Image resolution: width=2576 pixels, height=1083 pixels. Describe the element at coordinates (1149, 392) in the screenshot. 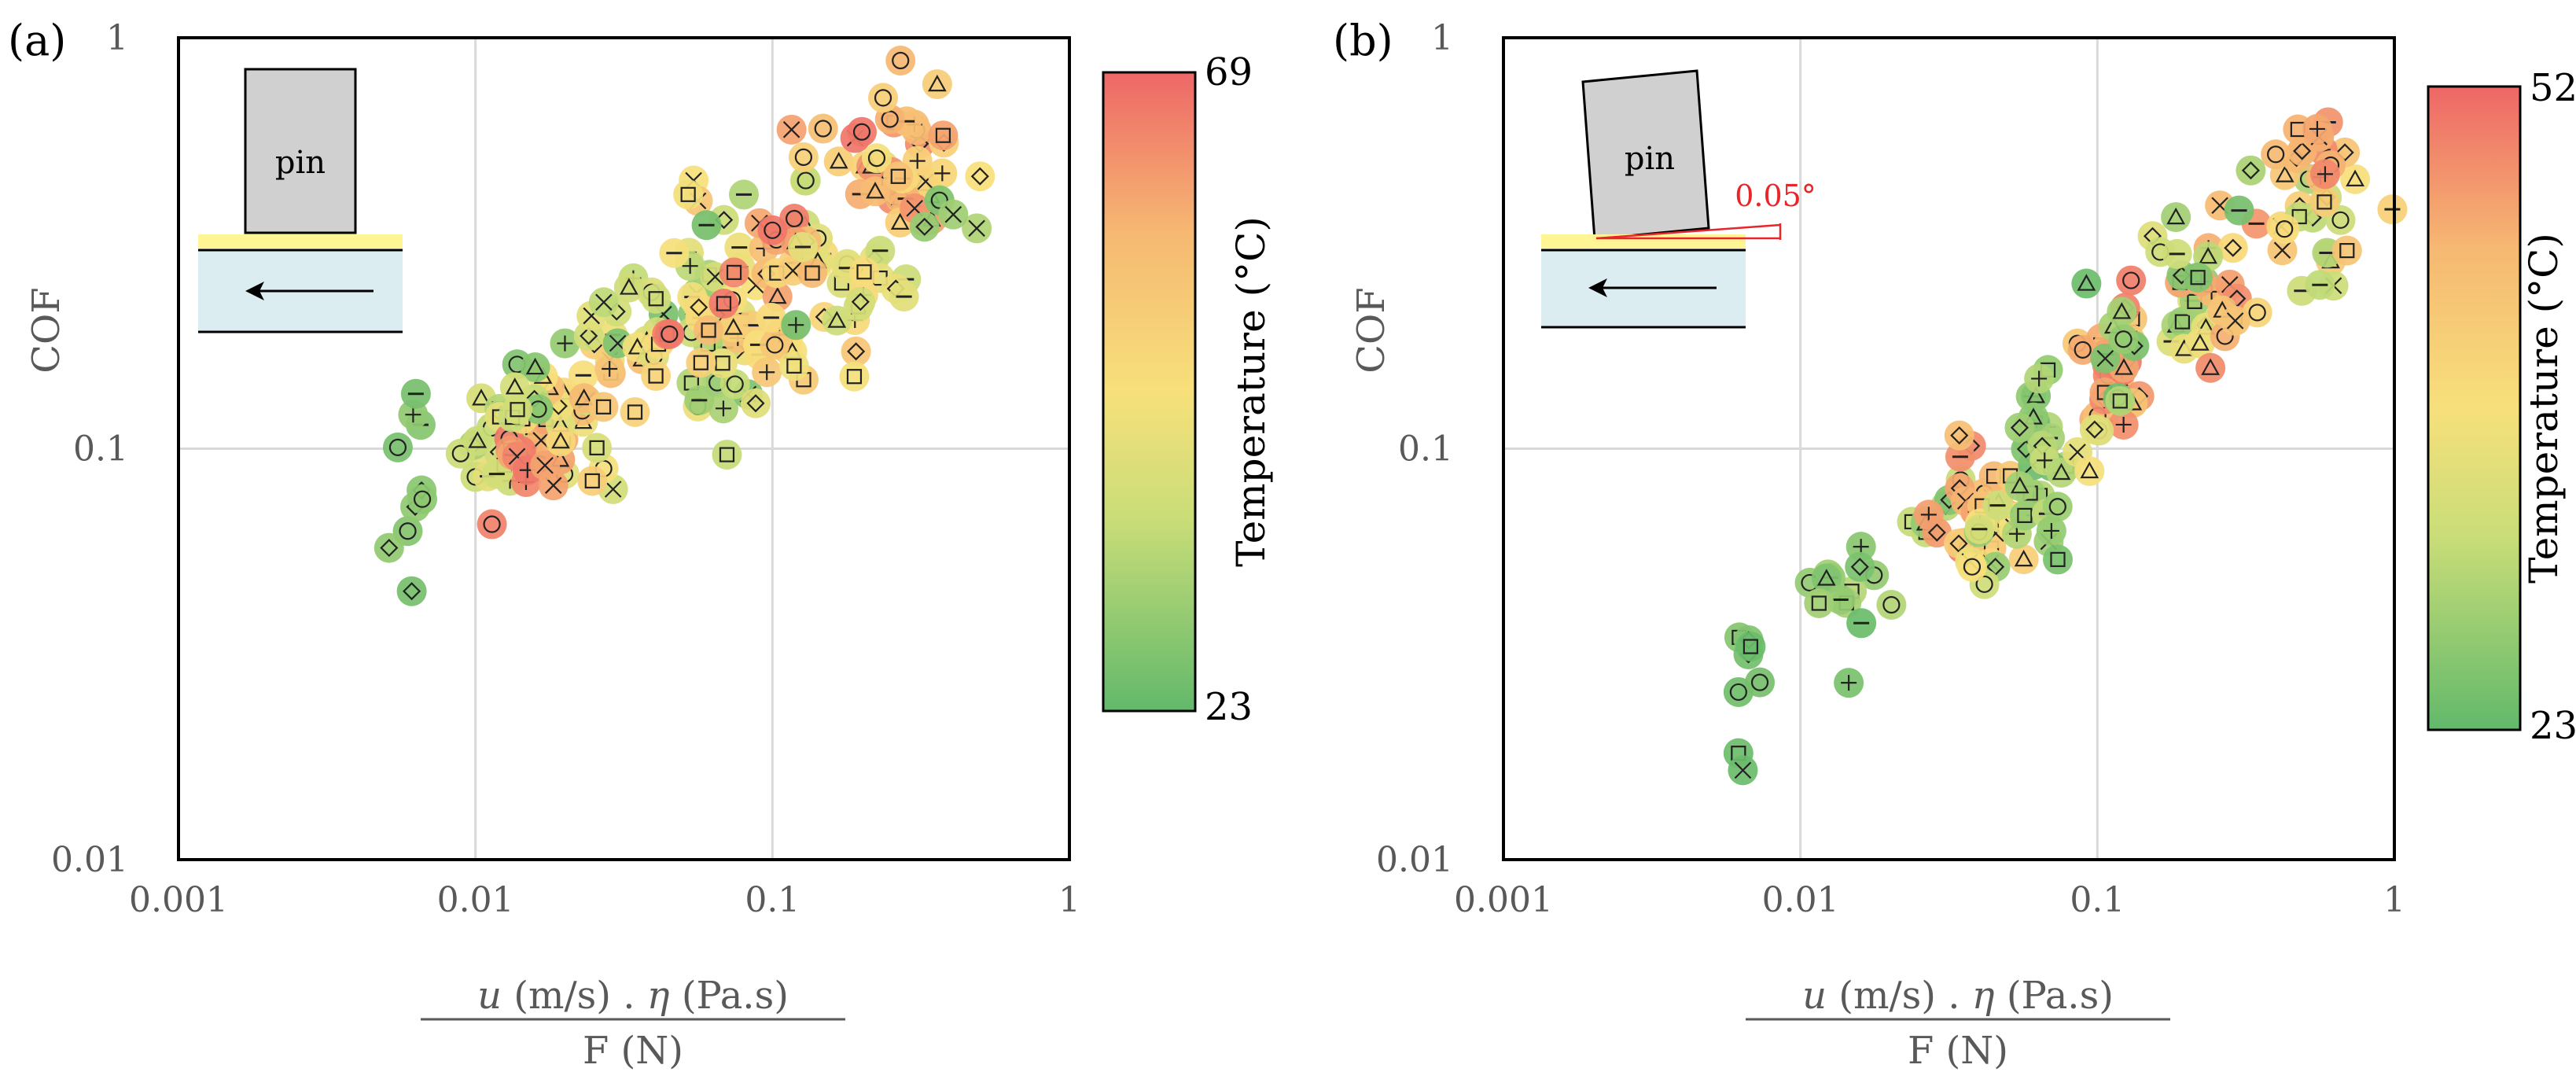

I see `colorbar-gradient` at that location.